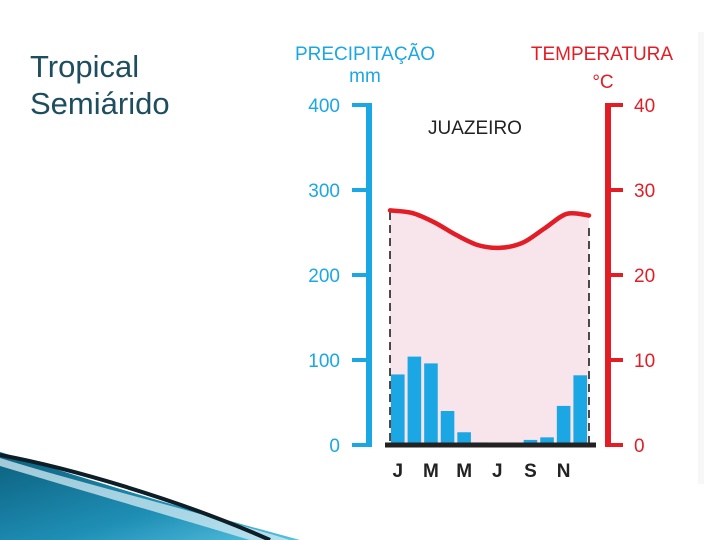 This screenshot has width=720, height=540. I want to click on station-name: JUAZEIRO, so click(475, 128).